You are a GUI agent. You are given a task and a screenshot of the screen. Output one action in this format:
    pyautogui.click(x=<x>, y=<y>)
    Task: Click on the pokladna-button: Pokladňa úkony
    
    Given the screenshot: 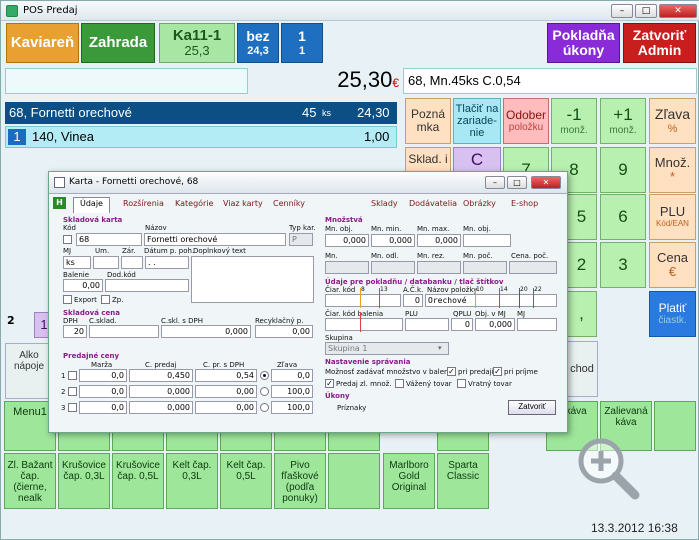 What is the action you would take?
    pyautogui.click(x=583, y=43)
    